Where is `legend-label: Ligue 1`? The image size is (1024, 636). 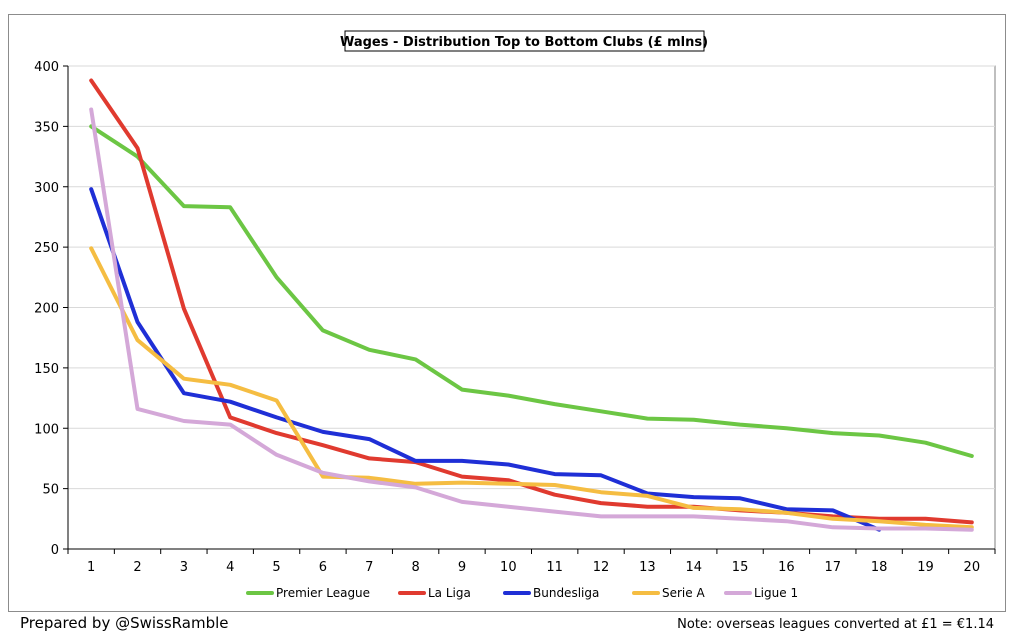 legend-label: Ligue 1 is located at coordinates (776, 593).